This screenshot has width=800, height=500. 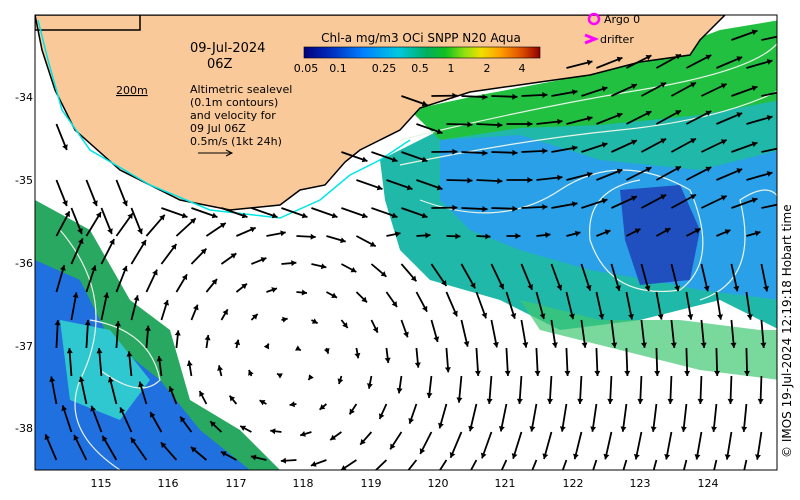 I want to click on colorbar-tick: 2, so click(x=487, y=68).